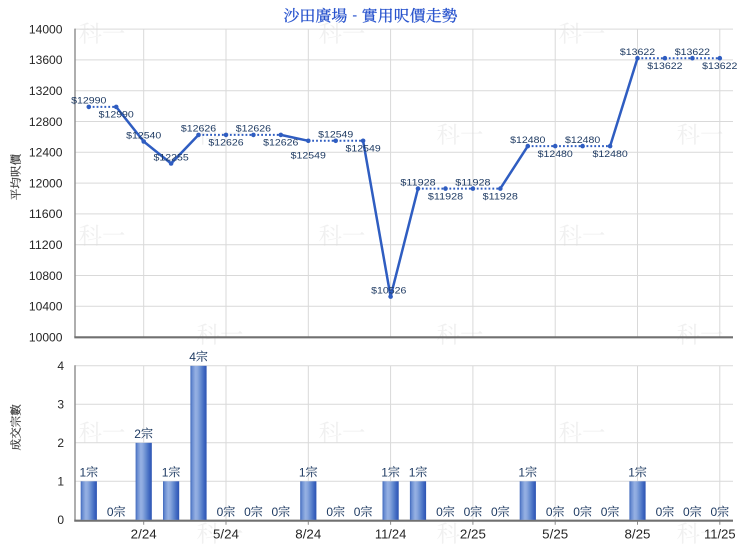  I want to click on svg-text: 11/25, so click(720, 535).